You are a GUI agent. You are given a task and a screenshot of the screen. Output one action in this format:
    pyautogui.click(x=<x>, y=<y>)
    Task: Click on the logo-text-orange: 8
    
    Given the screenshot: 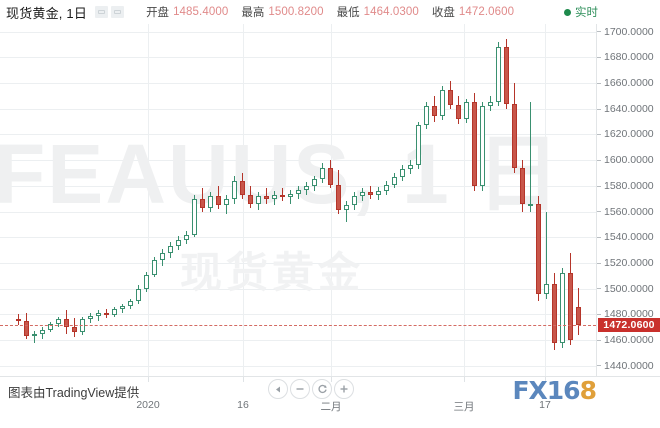 What is the action you would take?
    pyautogui.click(x=588, y=390)
    